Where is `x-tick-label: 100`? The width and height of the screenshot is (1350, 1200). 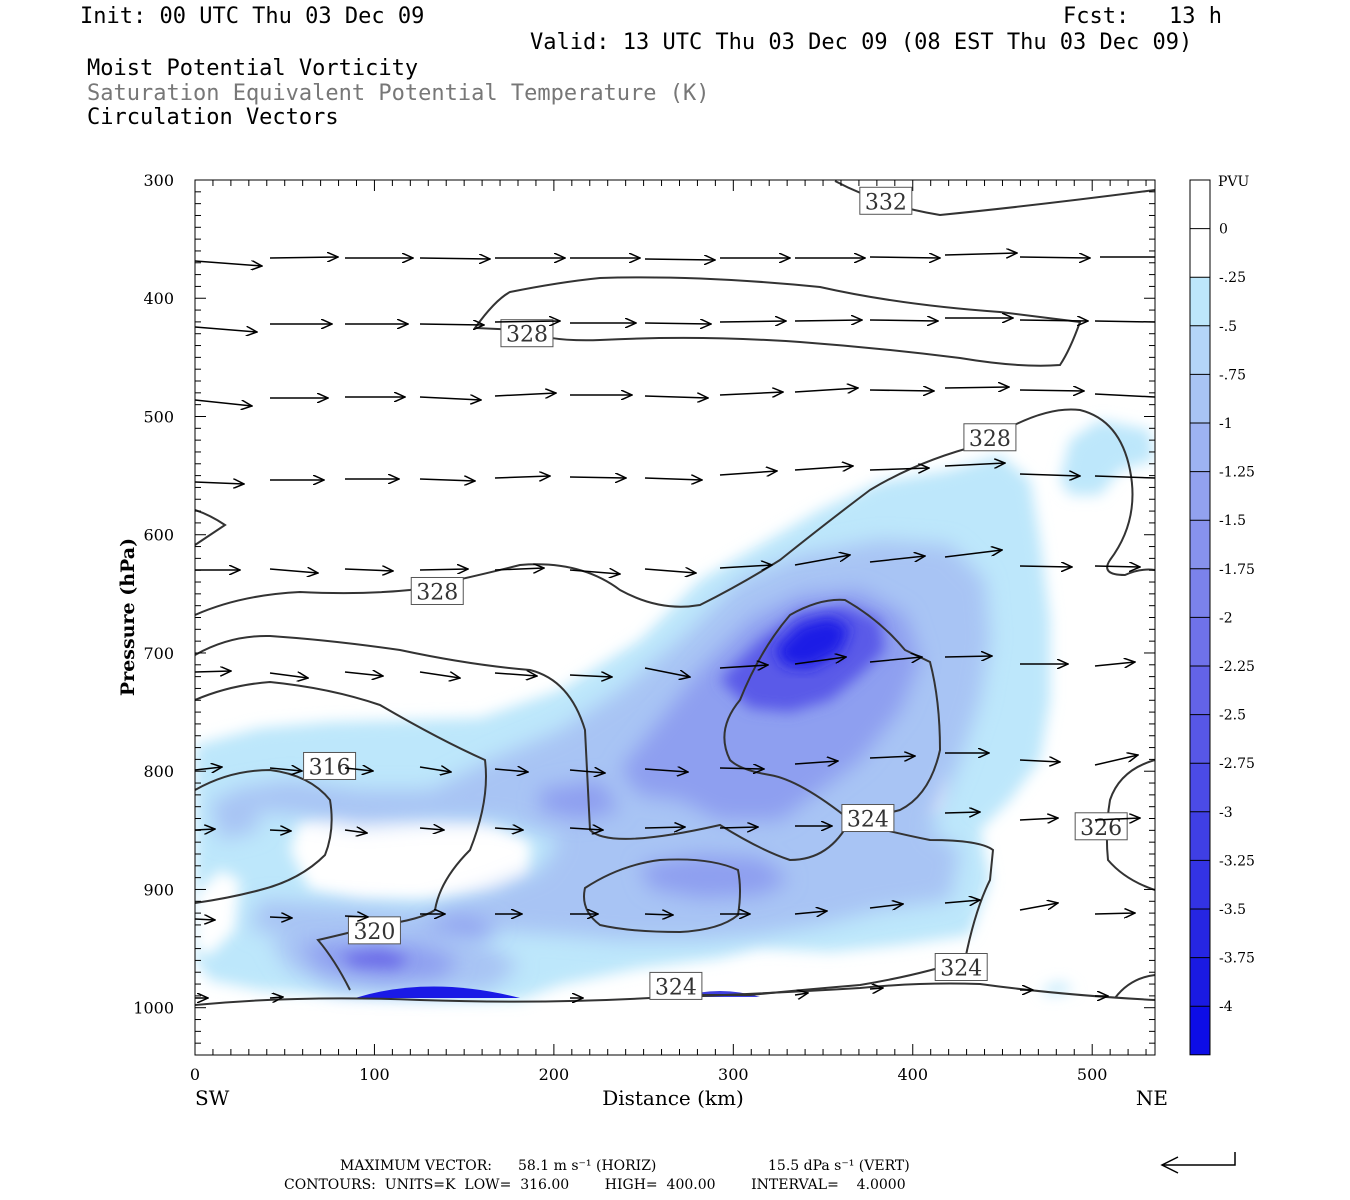 x-tick-label: 100 is located at coordinates (374, 1074).